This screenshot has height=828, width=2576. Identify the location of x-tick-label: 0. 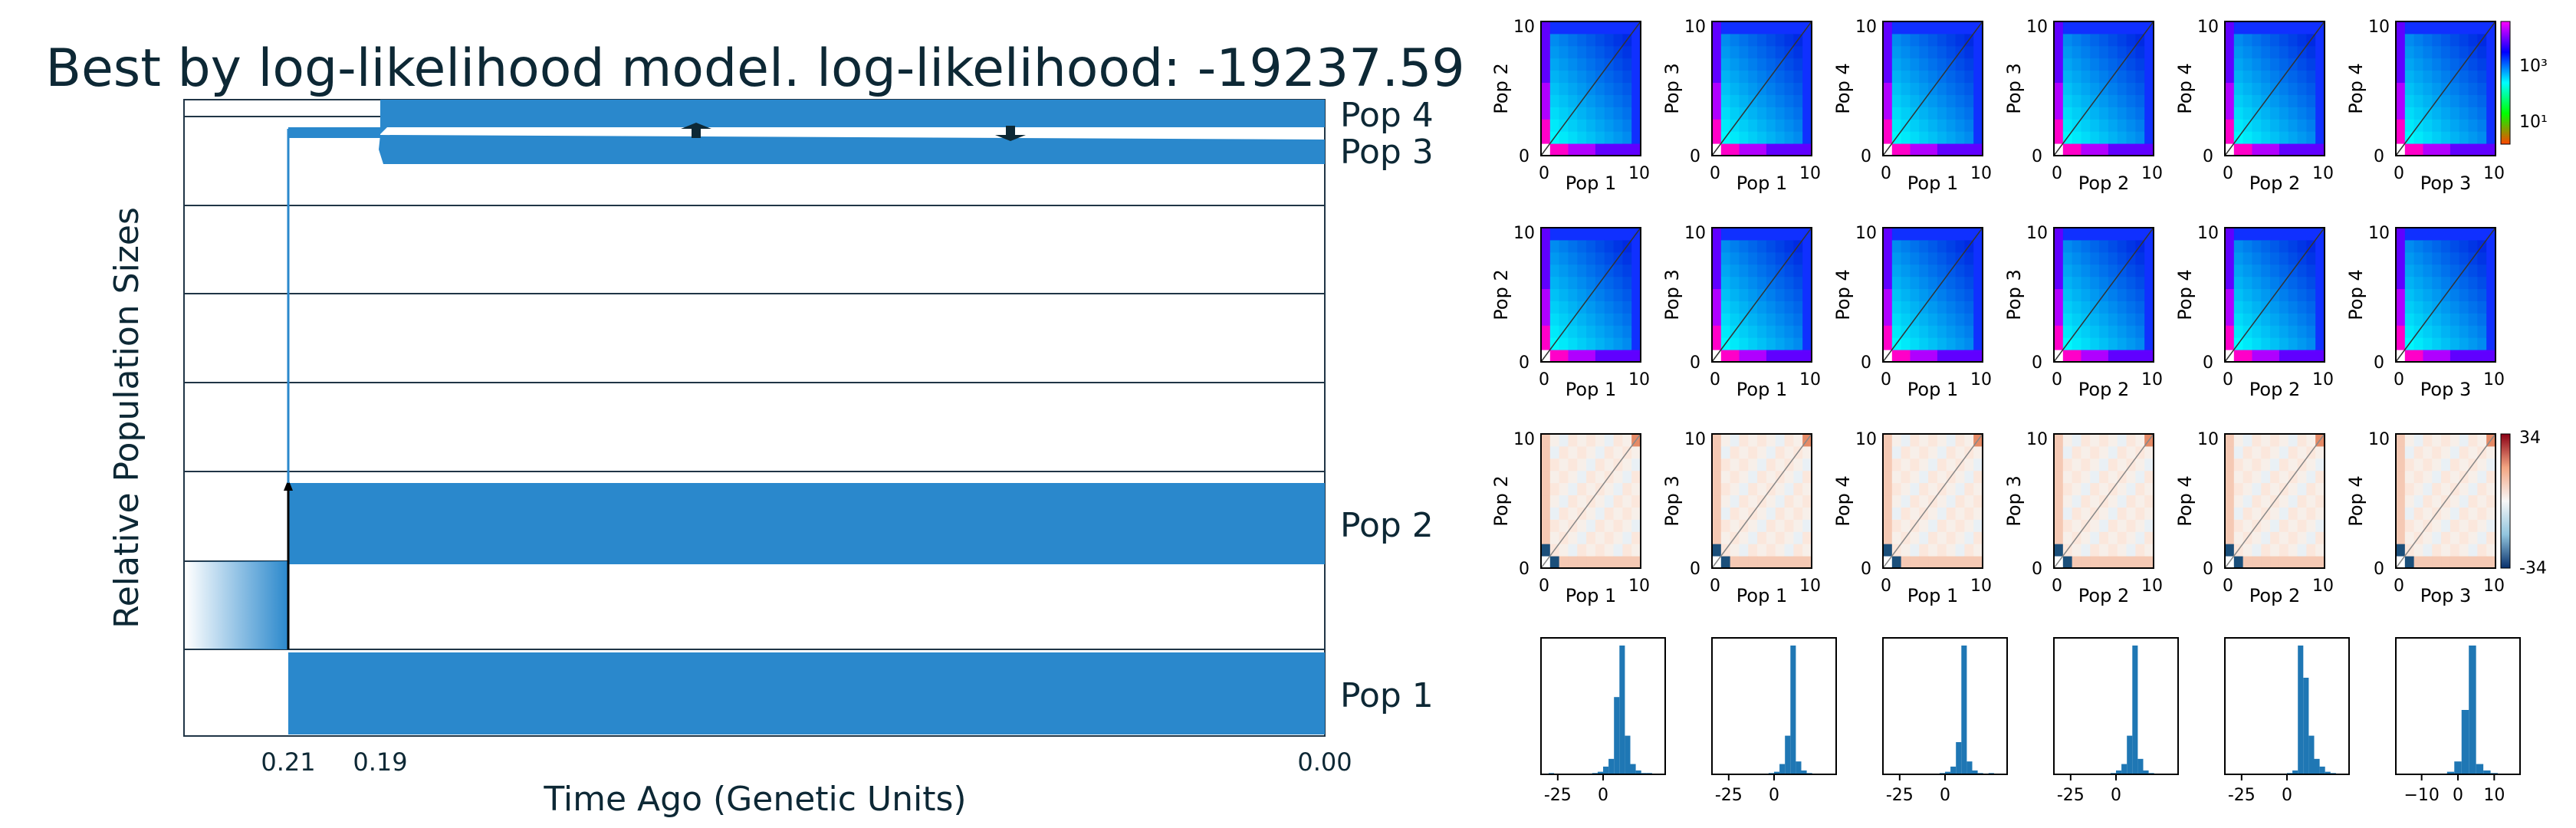
(1886, 586).